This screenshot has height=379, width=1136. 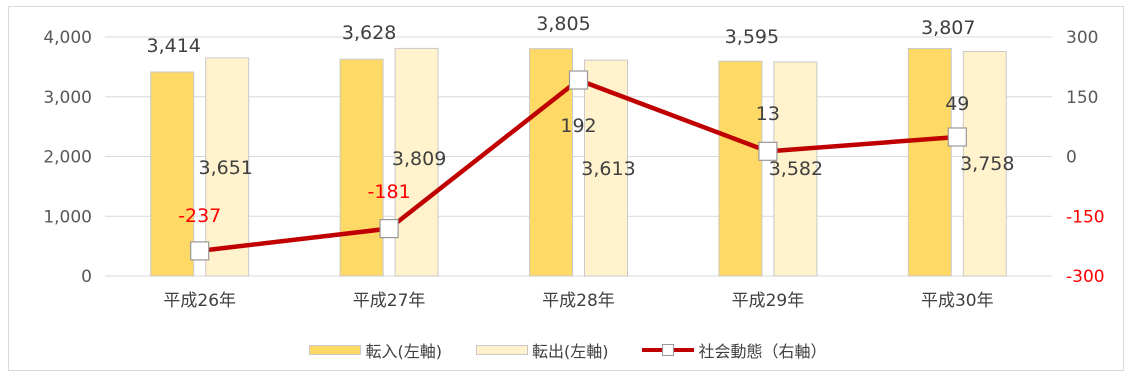 What do you see at coordinates (389, 192) in the screenshot?
I see `data-label-net: -181` at bounding box center [389, 192].